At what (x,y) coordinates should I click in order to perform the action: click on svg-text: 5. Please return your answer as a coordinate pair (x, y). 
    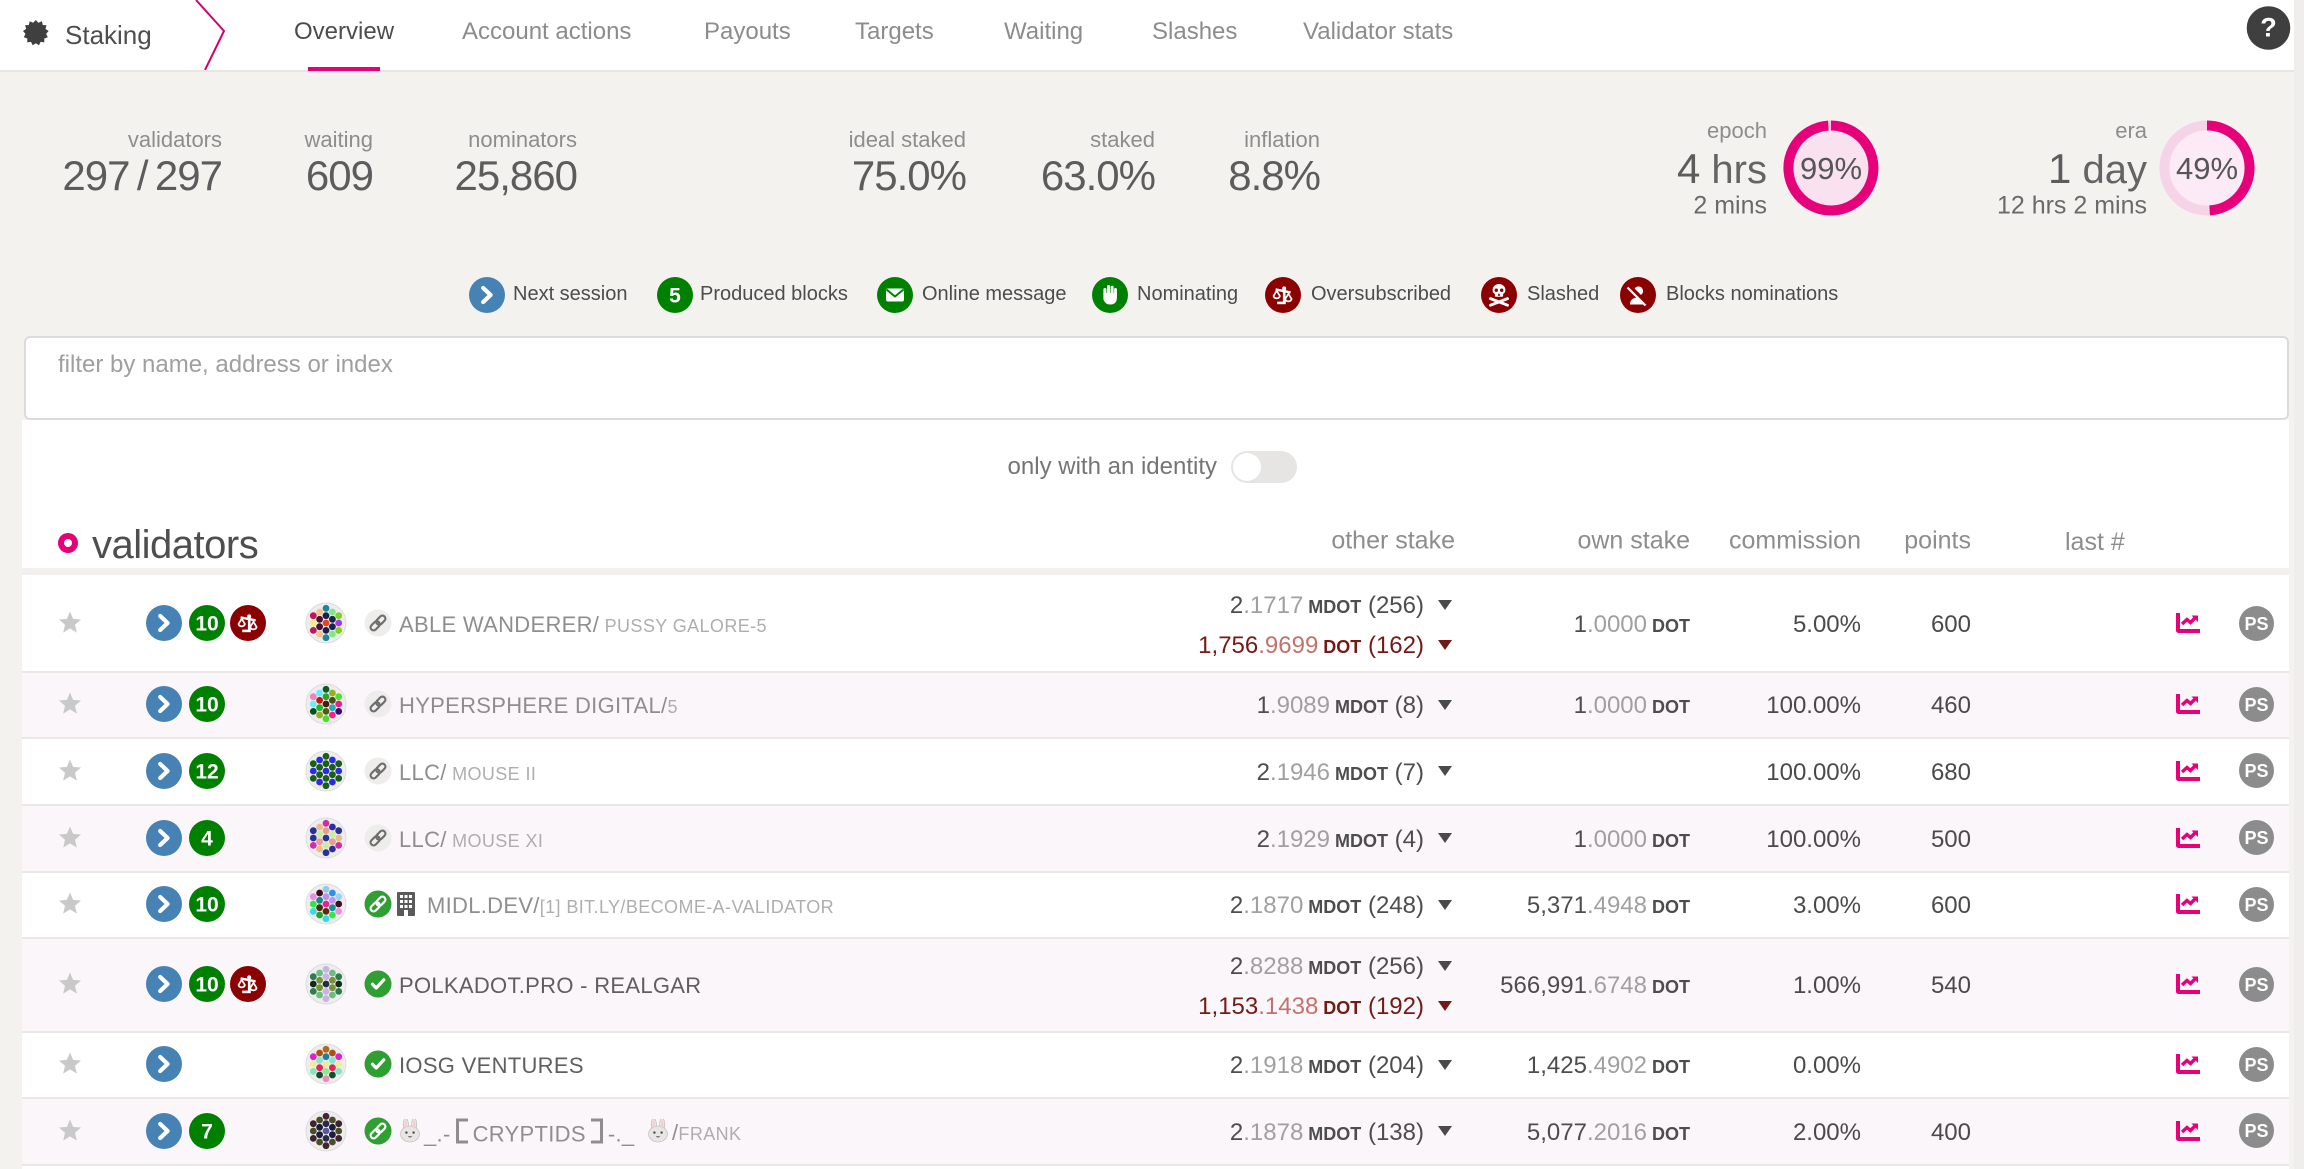
    Looking at the image, I should click on (675, 296).